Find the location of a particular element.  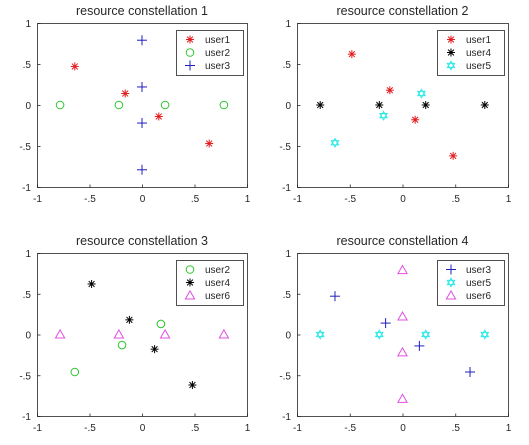

legend-marker-user1 is located at coordinates (190, 39).